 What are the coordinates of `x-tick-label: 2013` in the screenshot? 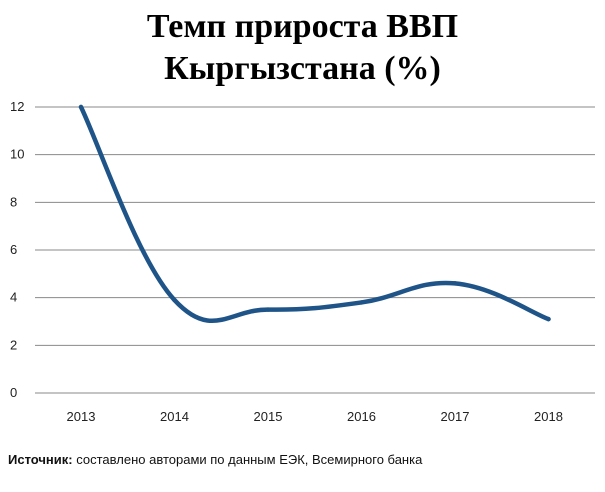 It's located at (81, 416).